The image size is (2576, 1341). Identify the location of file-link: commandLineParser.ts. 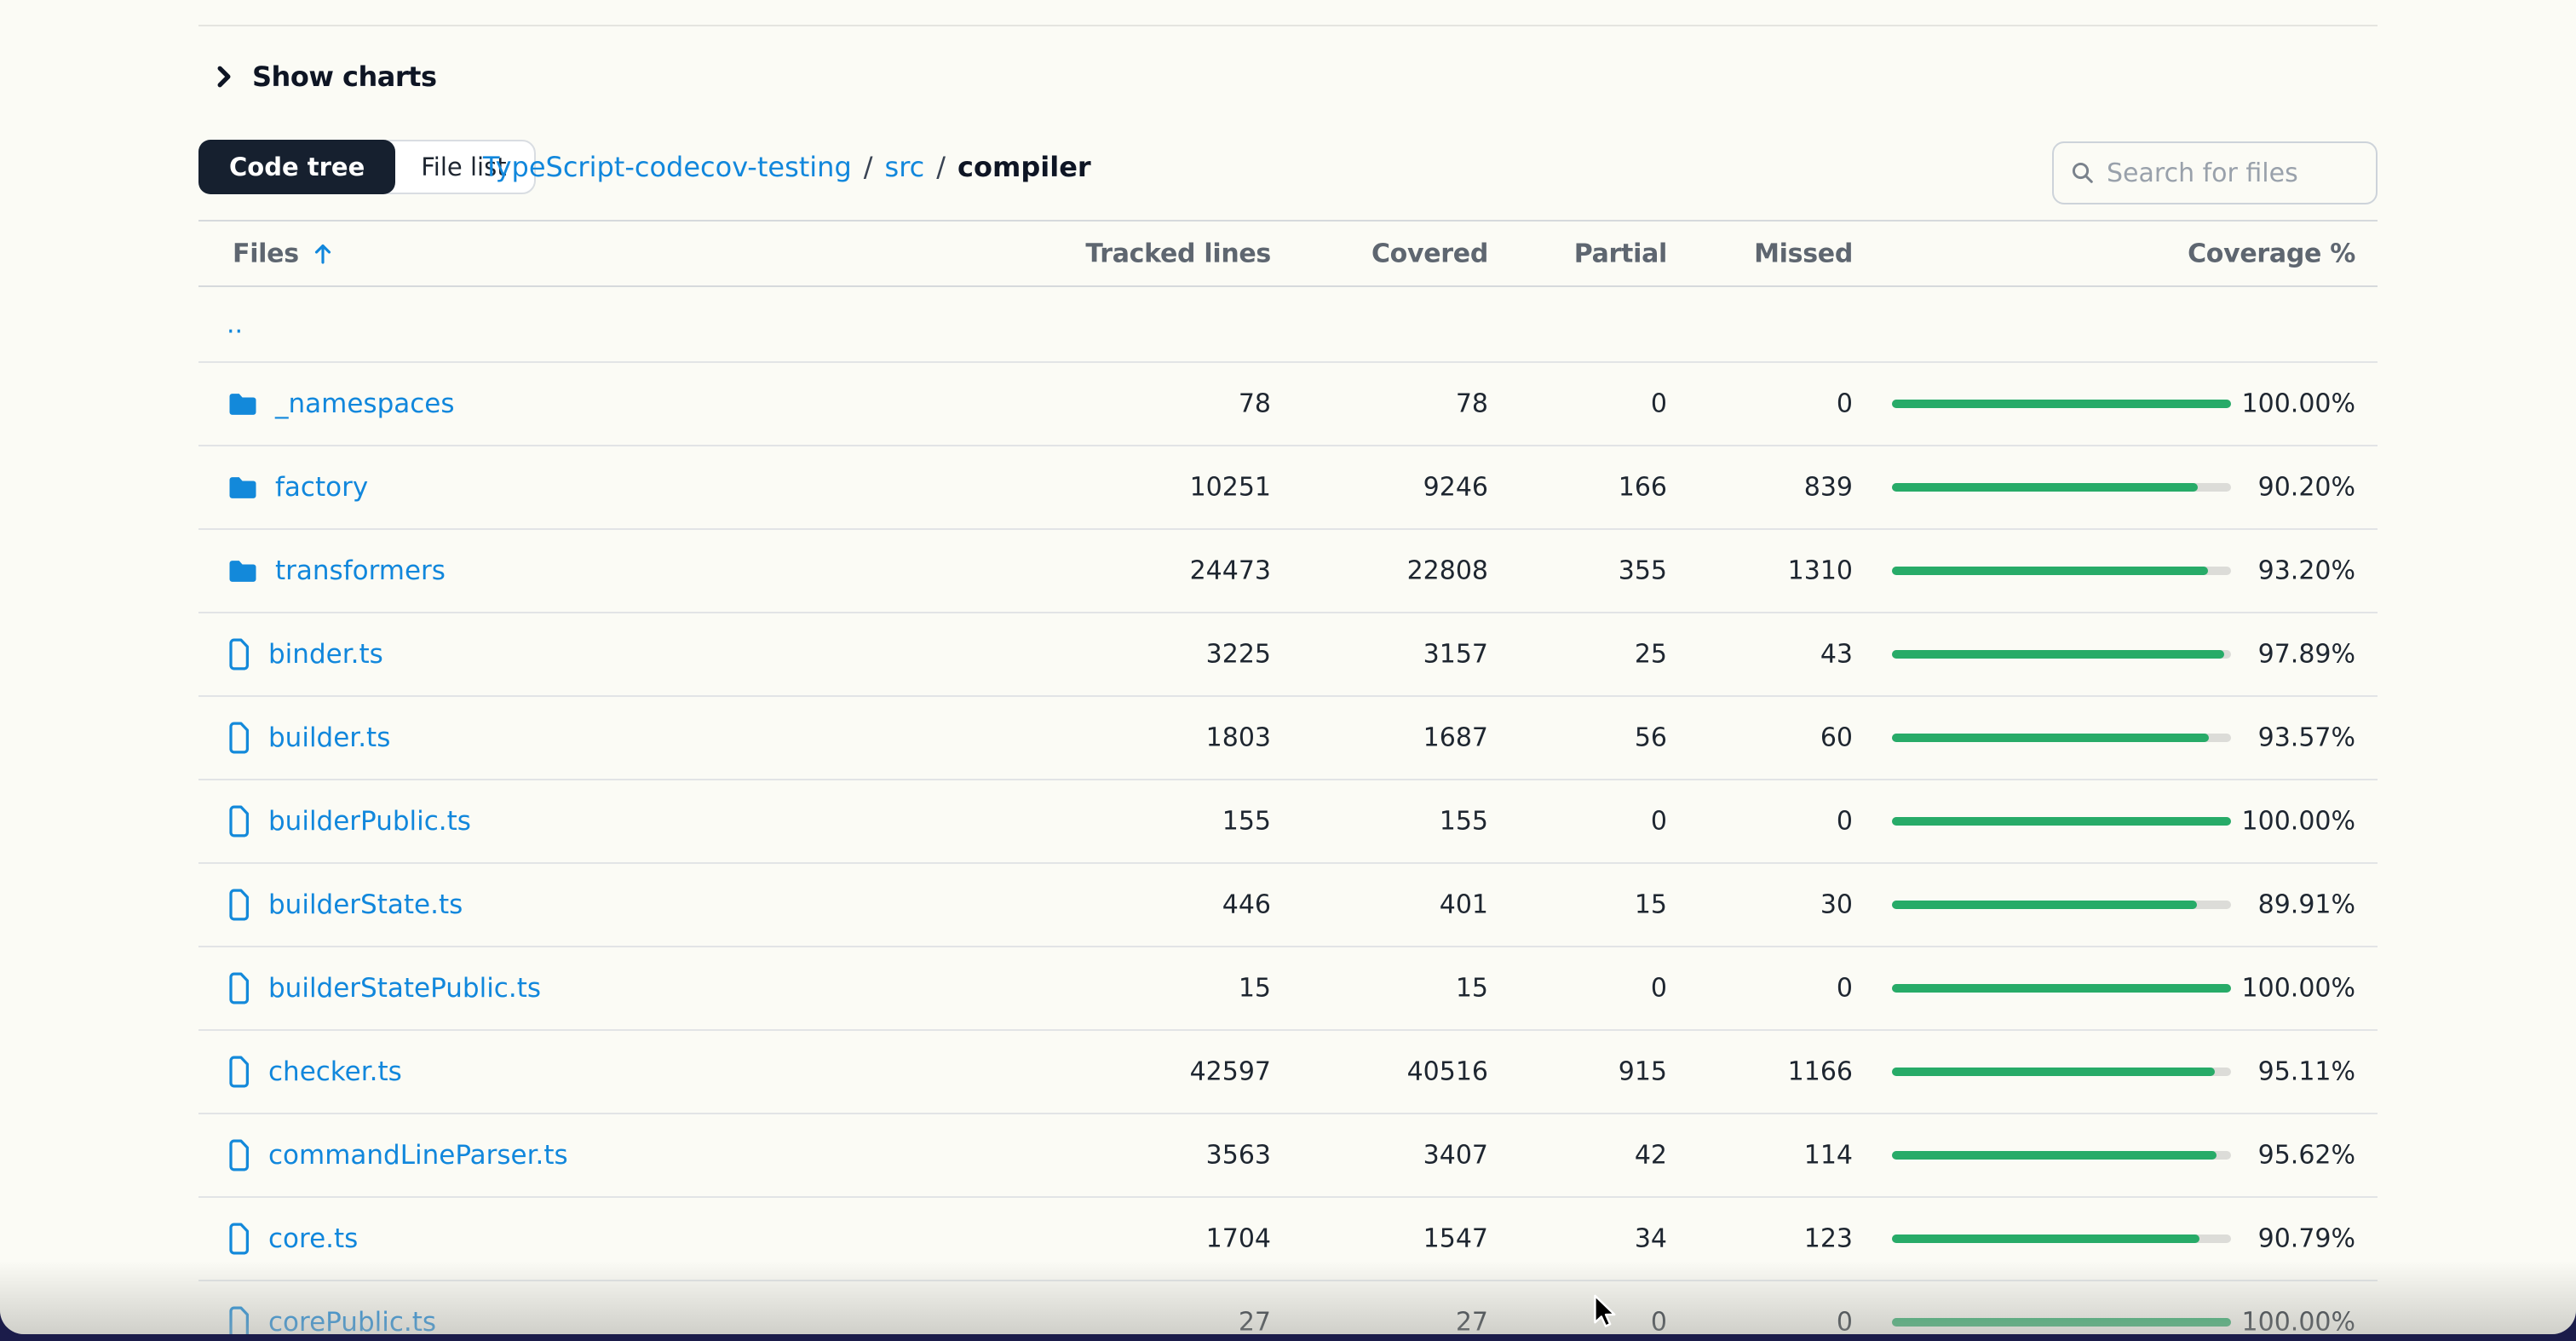
(398, 1155).